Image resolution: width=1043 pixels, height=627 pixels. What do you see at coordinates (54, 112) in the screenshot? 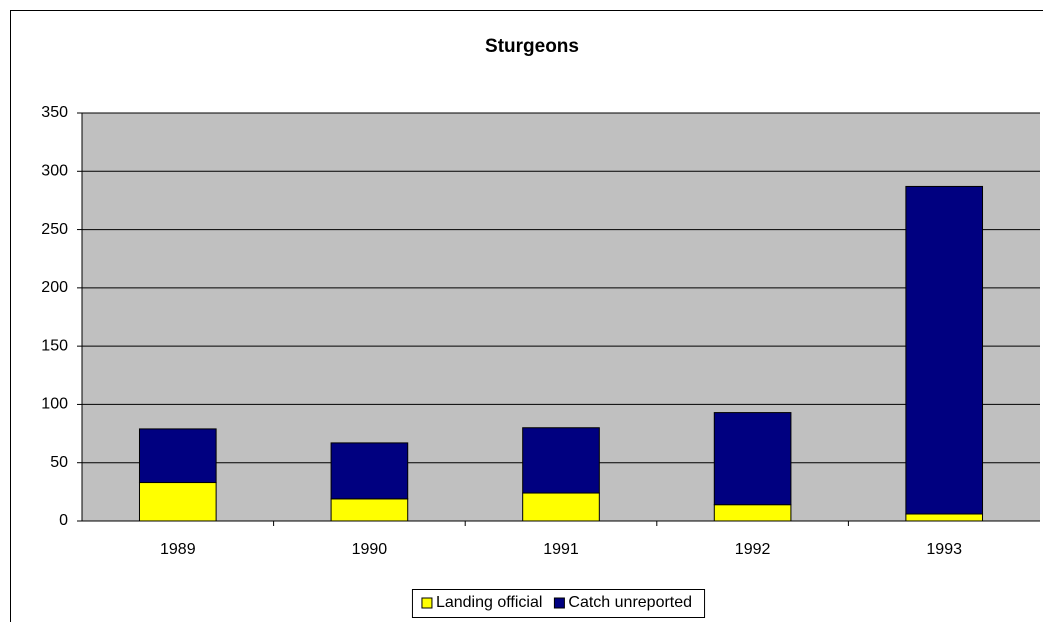
I see `y-tick-label: 350` at bounding box center [54, 112].